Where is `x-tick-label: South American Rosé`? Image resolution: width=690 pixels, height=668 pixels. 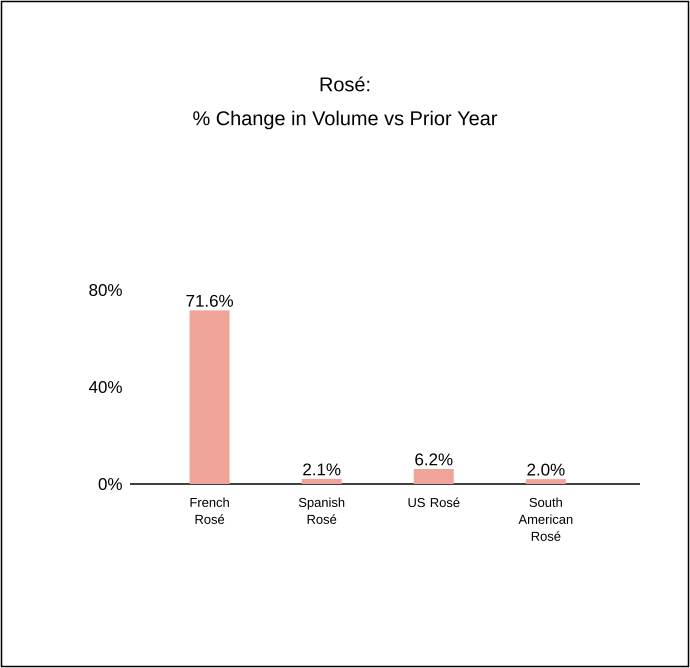 x-tick-label: South American Rosé is located at coordinates (545, 519).